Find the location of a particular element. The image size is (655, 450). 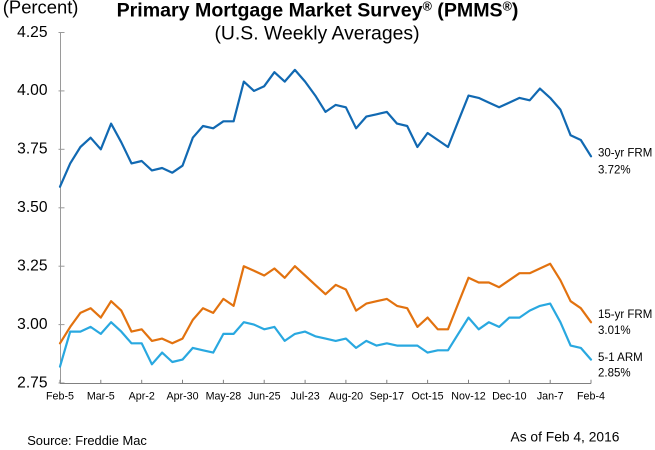

svg-text: Feb-4 is located at coordinates (591, 396).